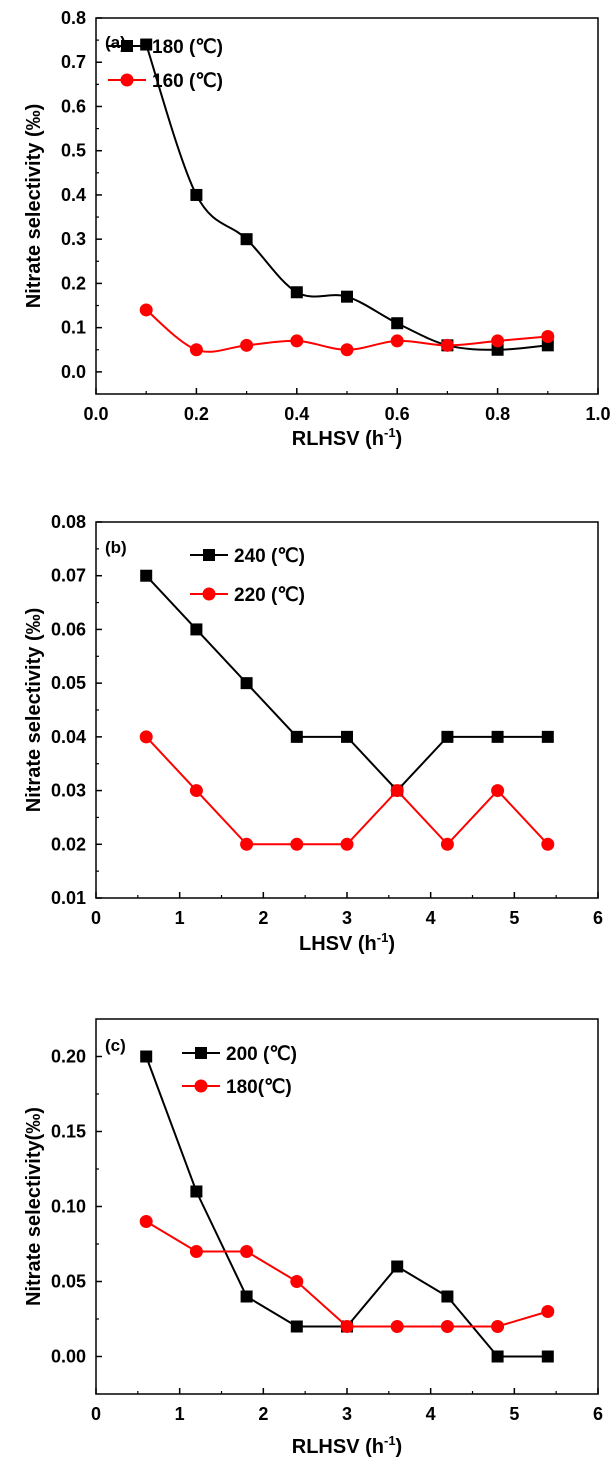  I want to click on y-tick-label: 0.06, so click(68, 629).